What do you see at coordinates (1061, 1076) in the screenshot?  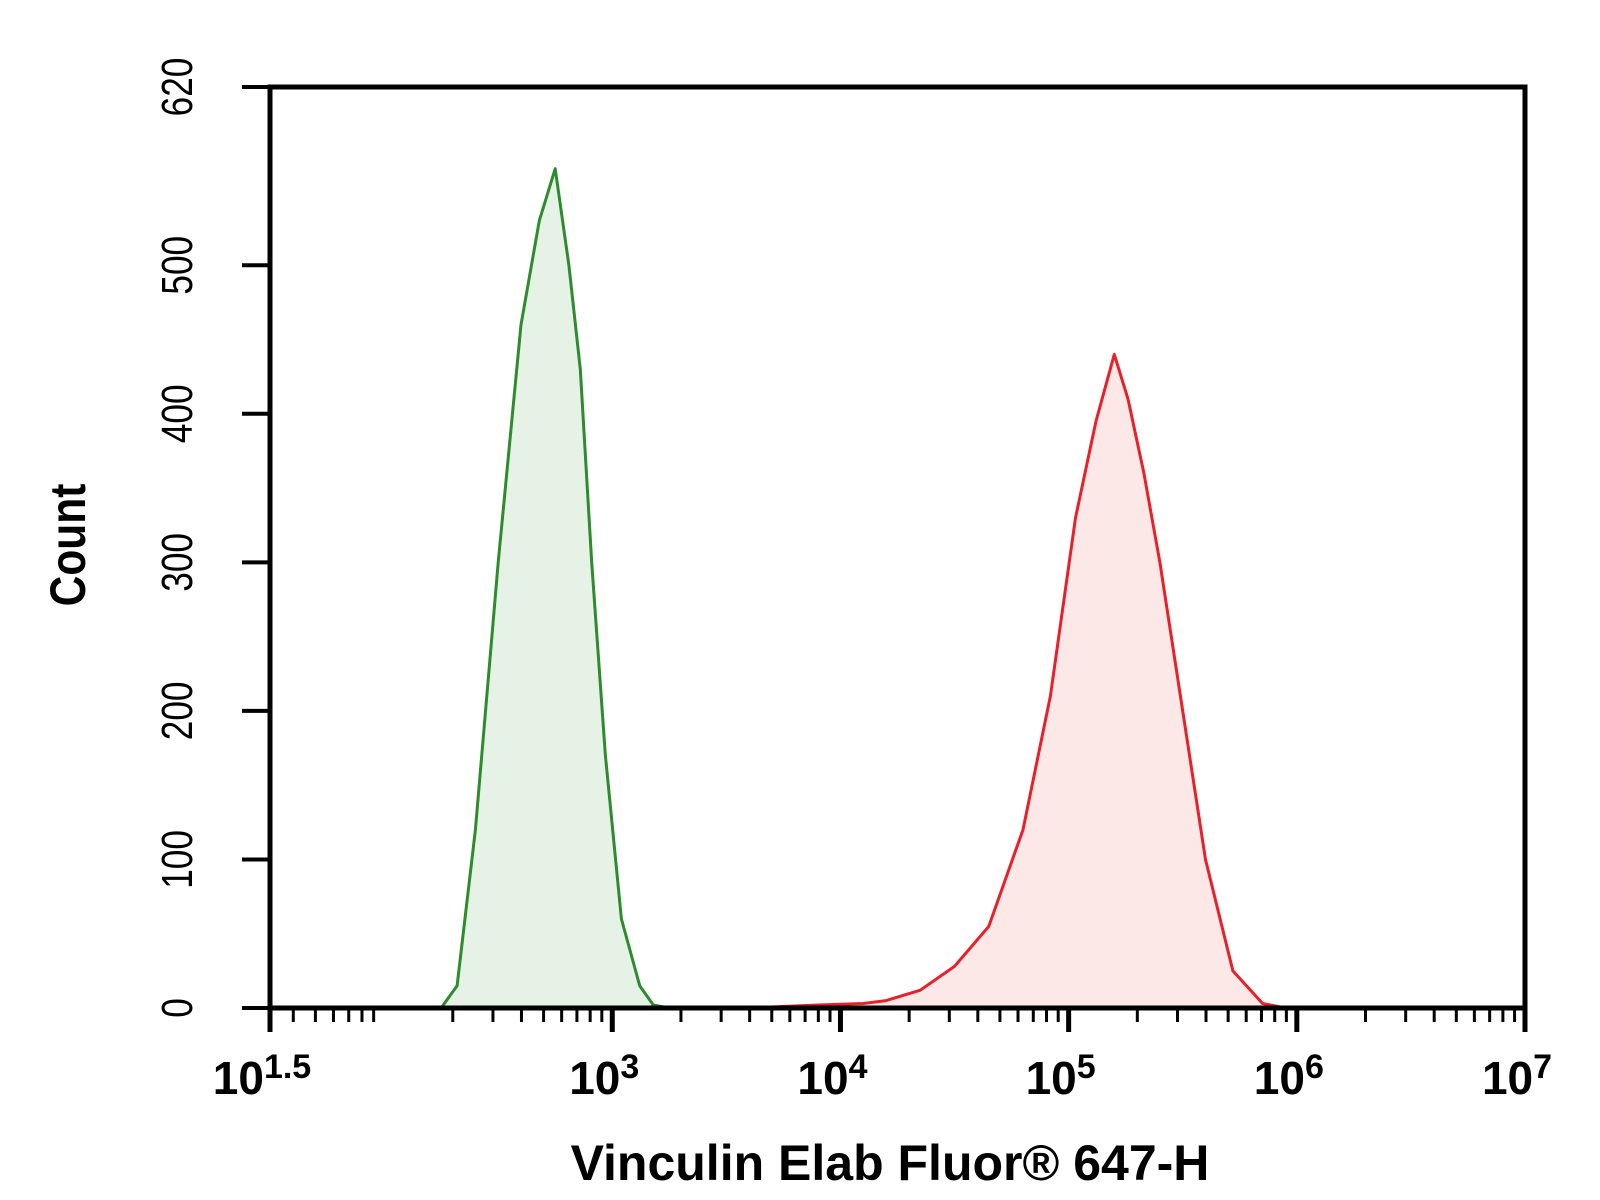 I see `x-tick-label: 10⁵` at bounding box center [1061, 1076].